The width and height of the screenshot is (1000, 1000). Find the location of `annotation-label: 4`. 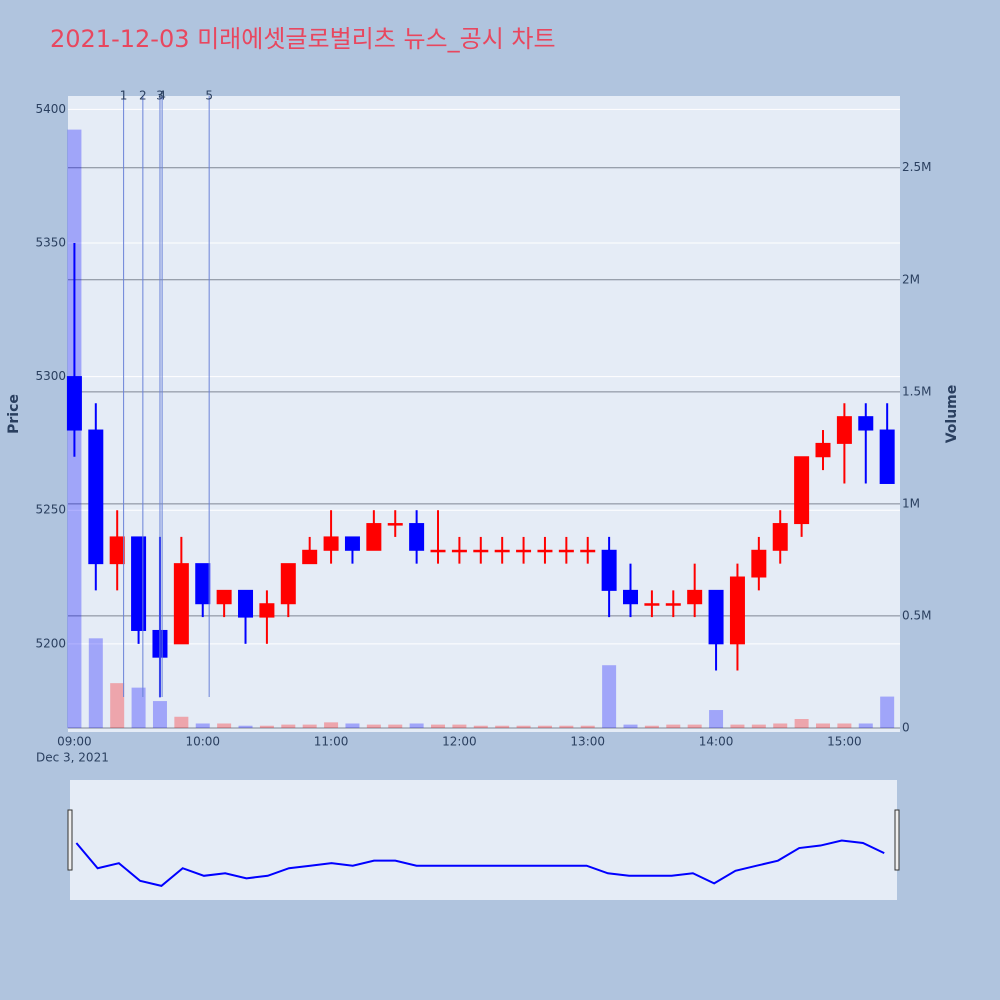

annotation-label: 4 is located at coordinates (162, 96).